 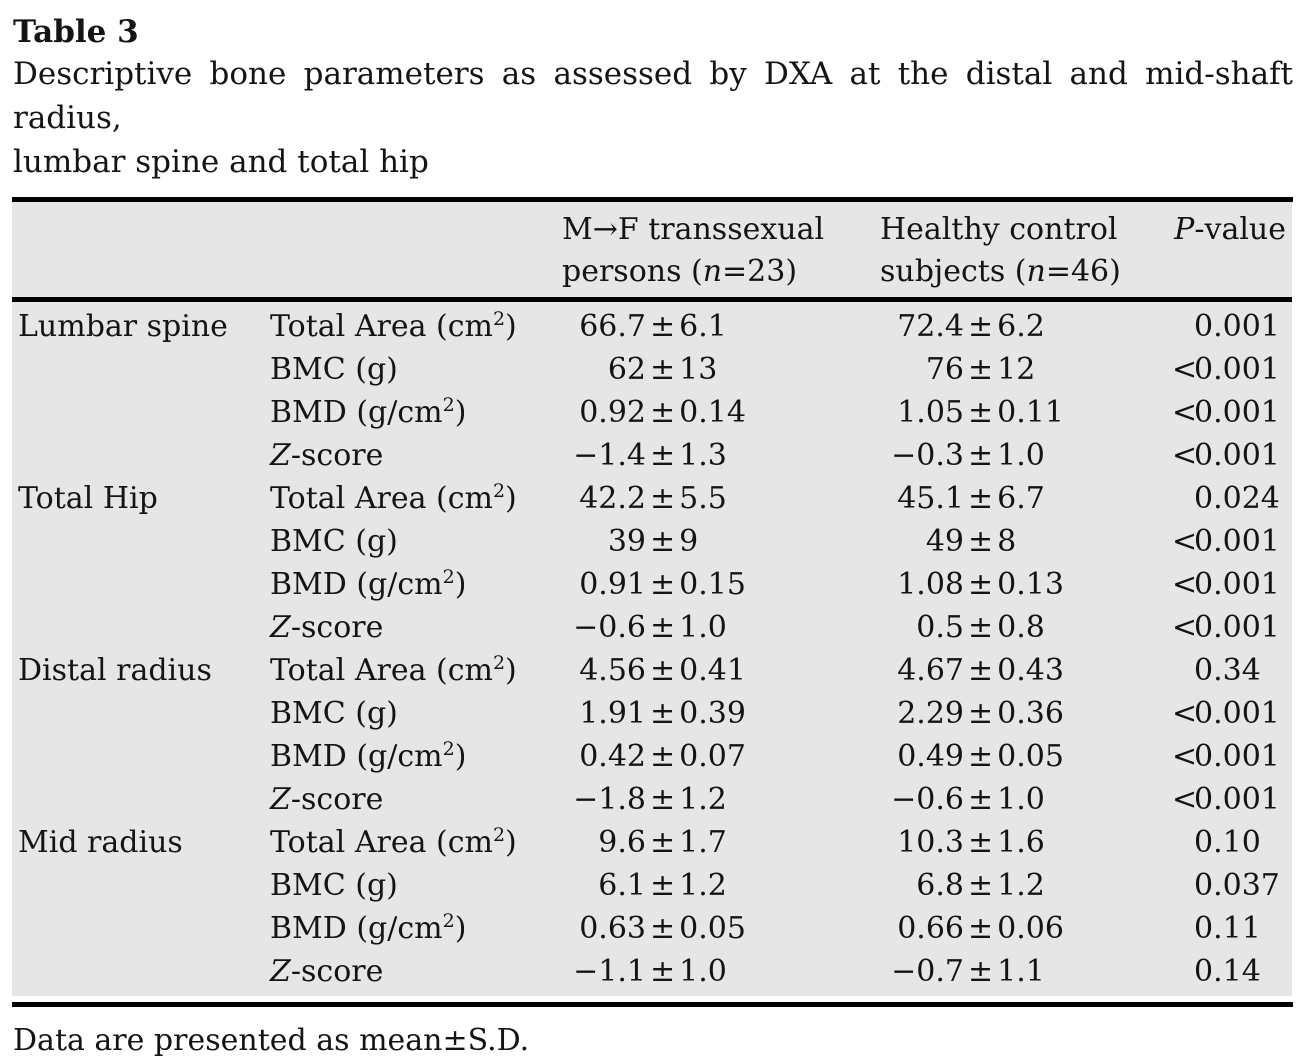 What do you see at coordinates (968, 971) in the screenshot?
I see `value-cell-control: −0.7 ±1.1` at bounding box center [968, 971].